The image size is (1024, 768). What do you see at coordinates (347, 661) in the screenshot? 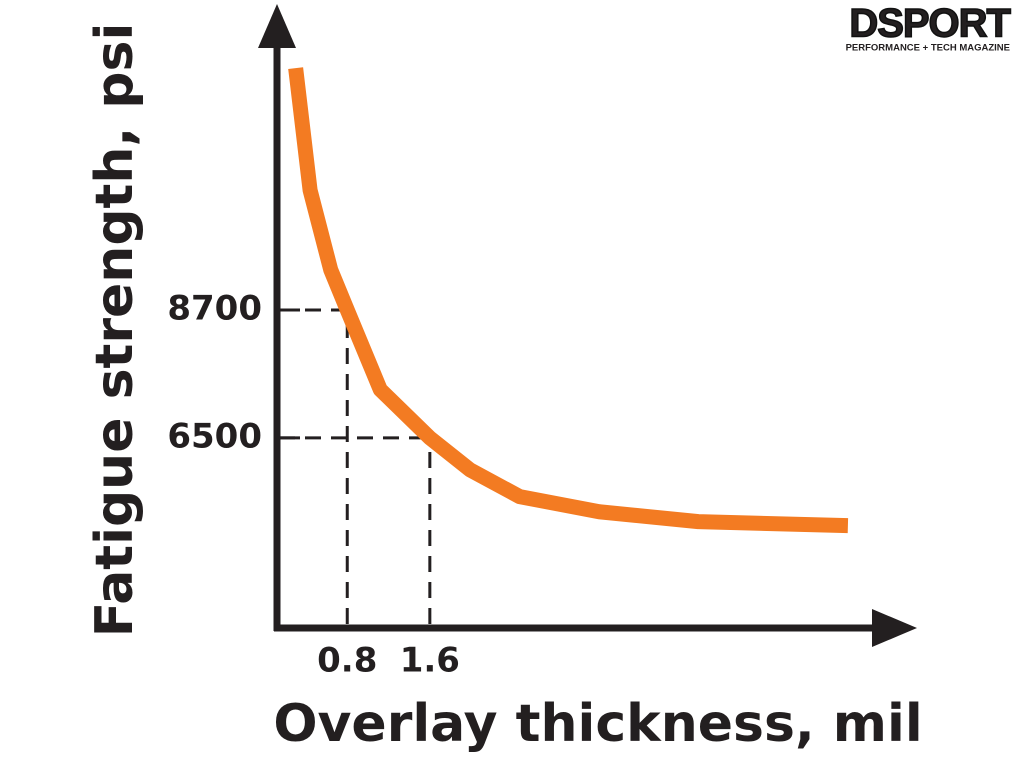
I see `x-tick-label: 0.8` at bounding box center [347, 661].